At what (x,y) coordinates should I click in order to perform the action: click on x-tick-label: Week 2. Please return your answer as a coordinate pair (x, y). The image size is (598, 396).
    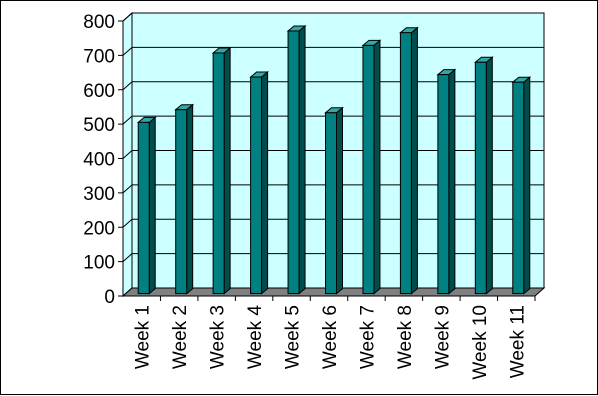
    Looking at the image, I should click on (180, 337).